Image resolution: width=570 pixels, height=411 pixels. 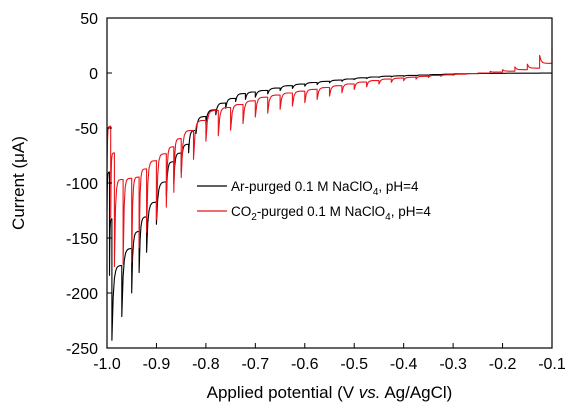 I want to click on x-tick-label: -0.3, so click(x=453, y=364).